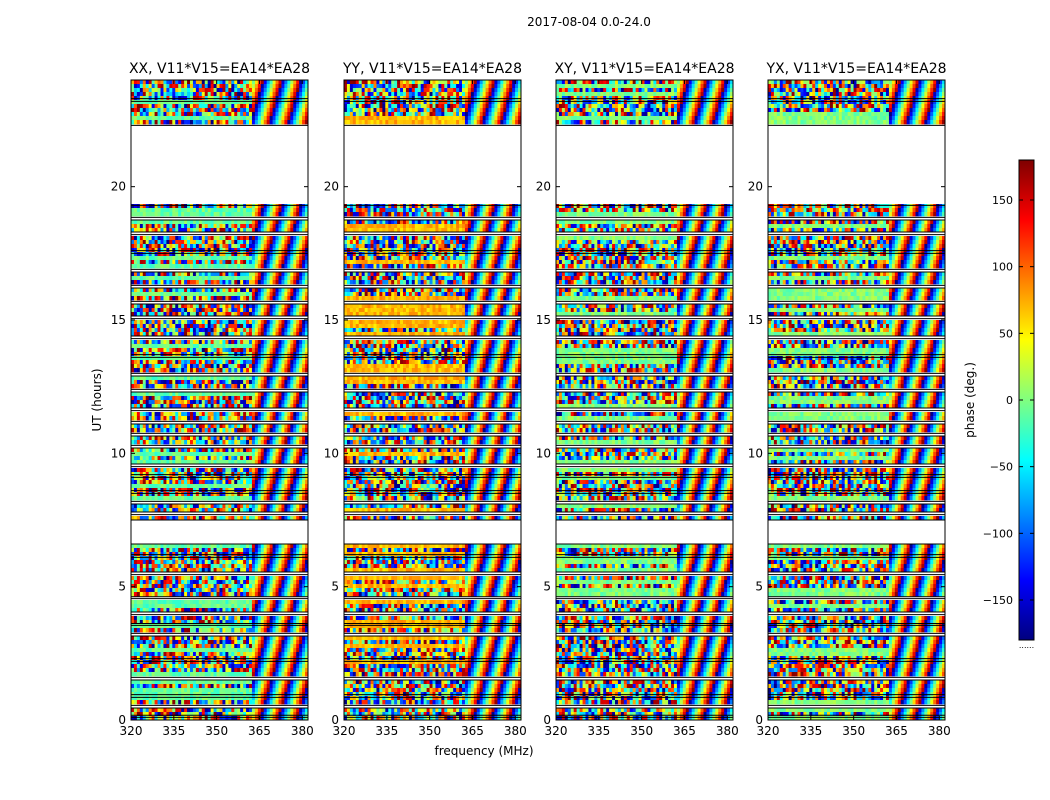 This screenshot has width=1050, height=800. What do you see at coordinates (1001, 467) in the screenshot?
I see `colorbar-tick-label: −50` at bounding box center [1001, 467].